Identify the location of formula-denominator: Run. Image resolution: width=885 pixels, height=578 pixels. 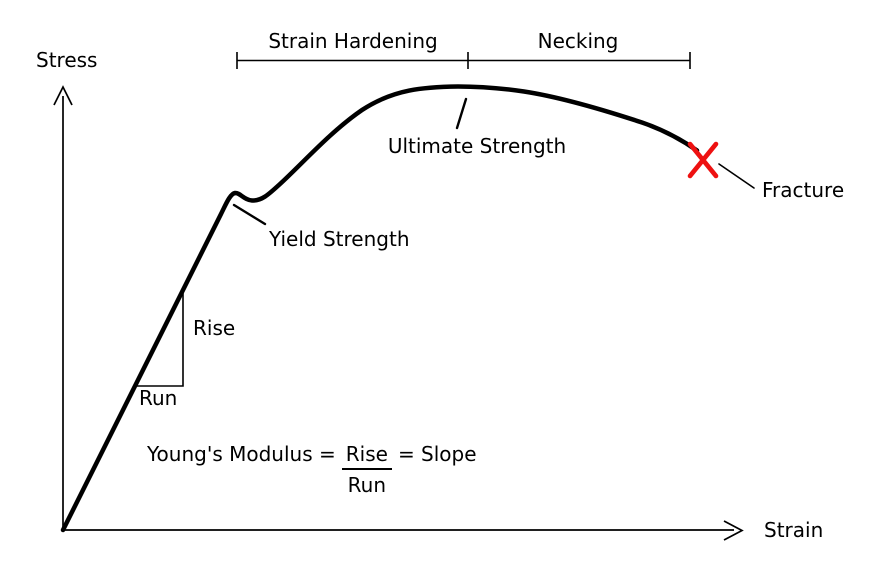
(367, 484).